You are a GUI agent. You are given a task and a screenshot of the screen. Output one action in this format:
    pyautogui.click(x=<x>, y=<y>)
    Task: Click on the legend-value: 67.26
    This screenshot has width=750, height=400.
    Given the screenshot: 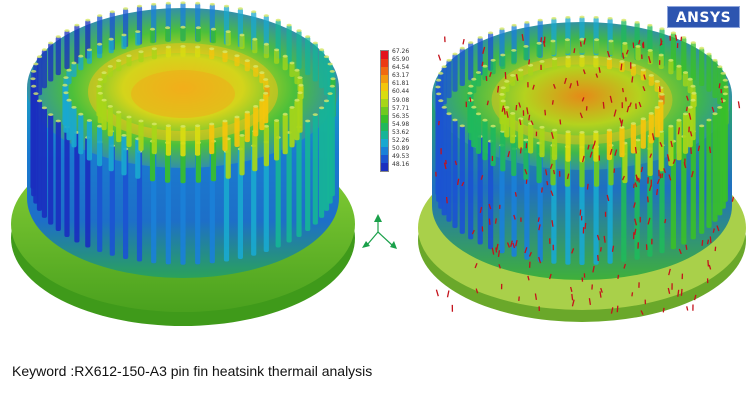 What is the action you would take?
    pyautogui.click(x=401, y=51)
    